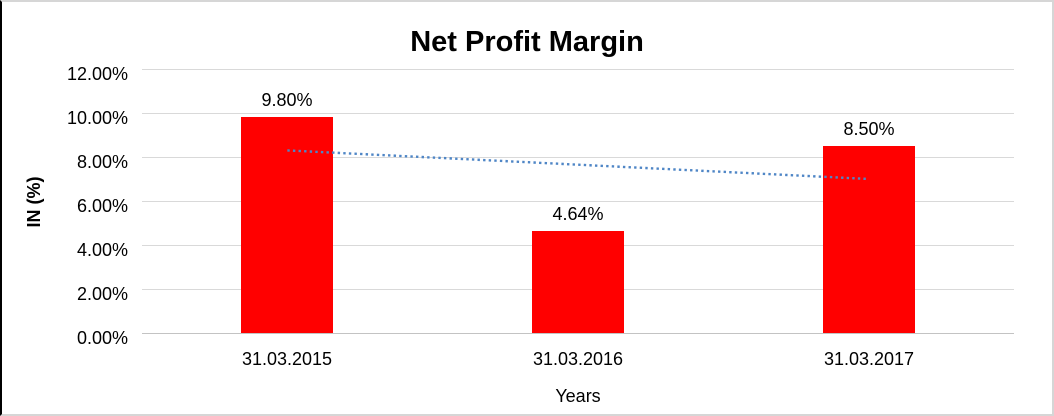 The height and width of the screenshot is (416, 1054). Describe the element at coordinates (102, 206) in the screenshot. I see `y-tick-label: 6.00%` at that location.